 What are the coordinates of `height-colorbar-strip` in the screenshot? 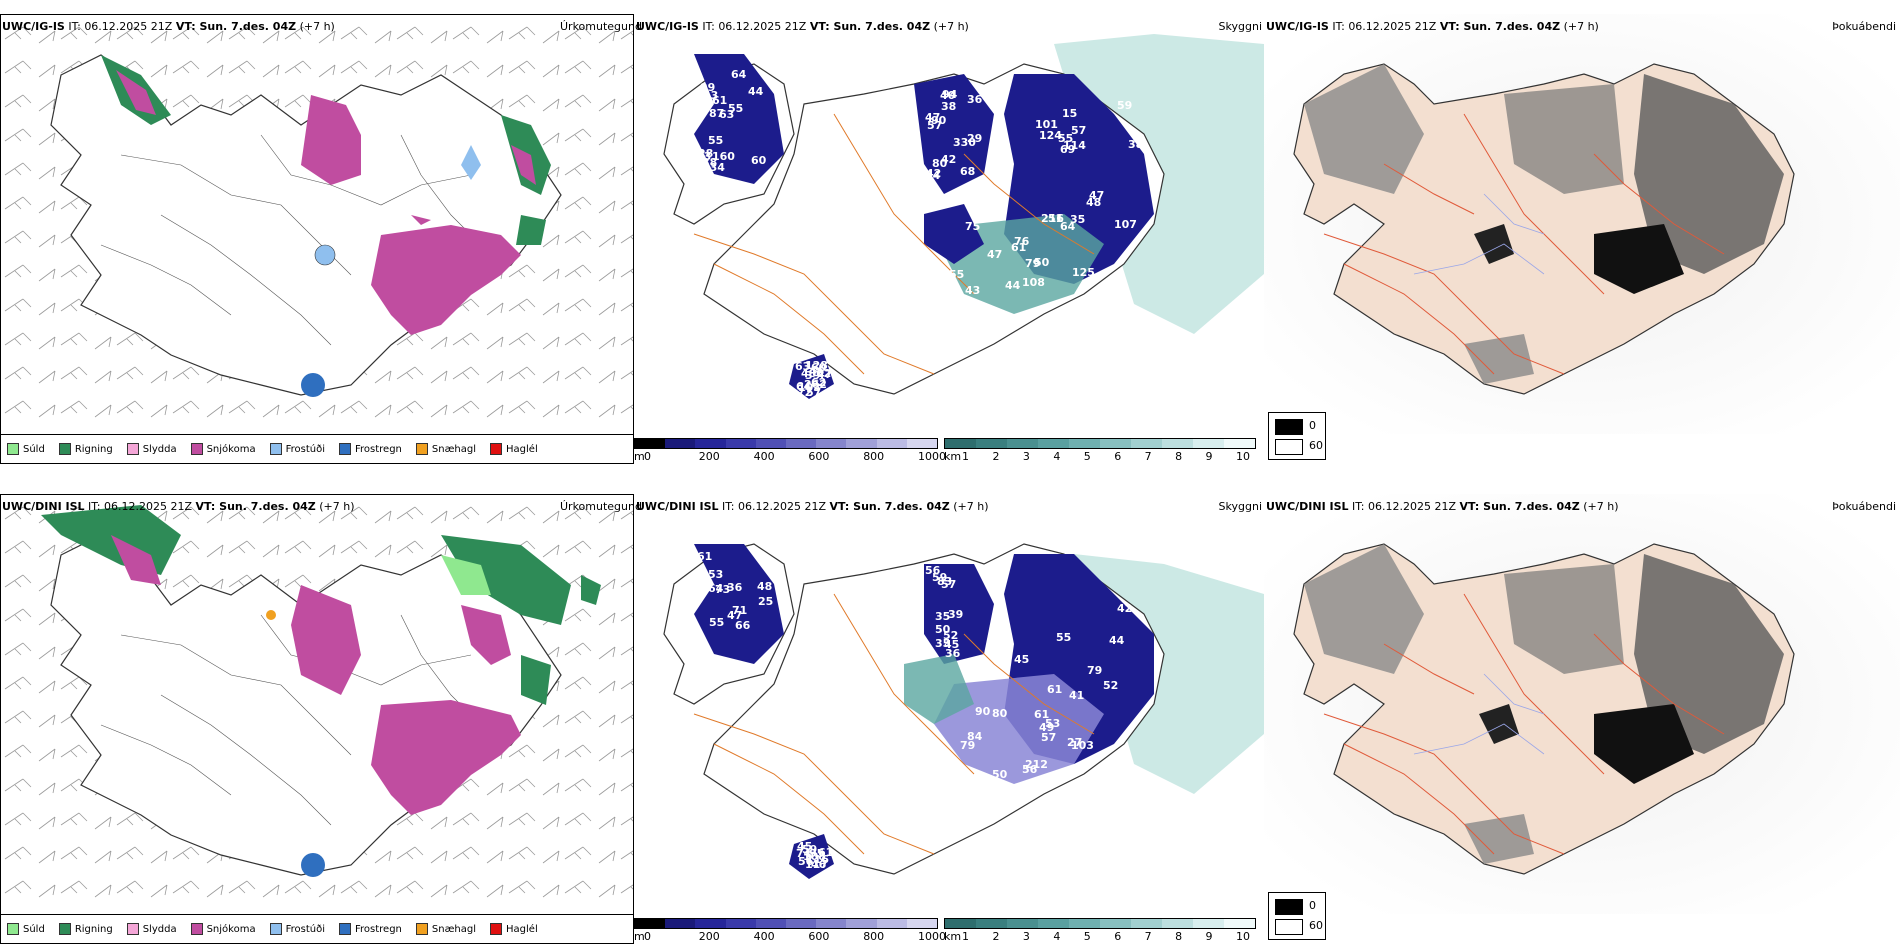 It's located at (786, 923).